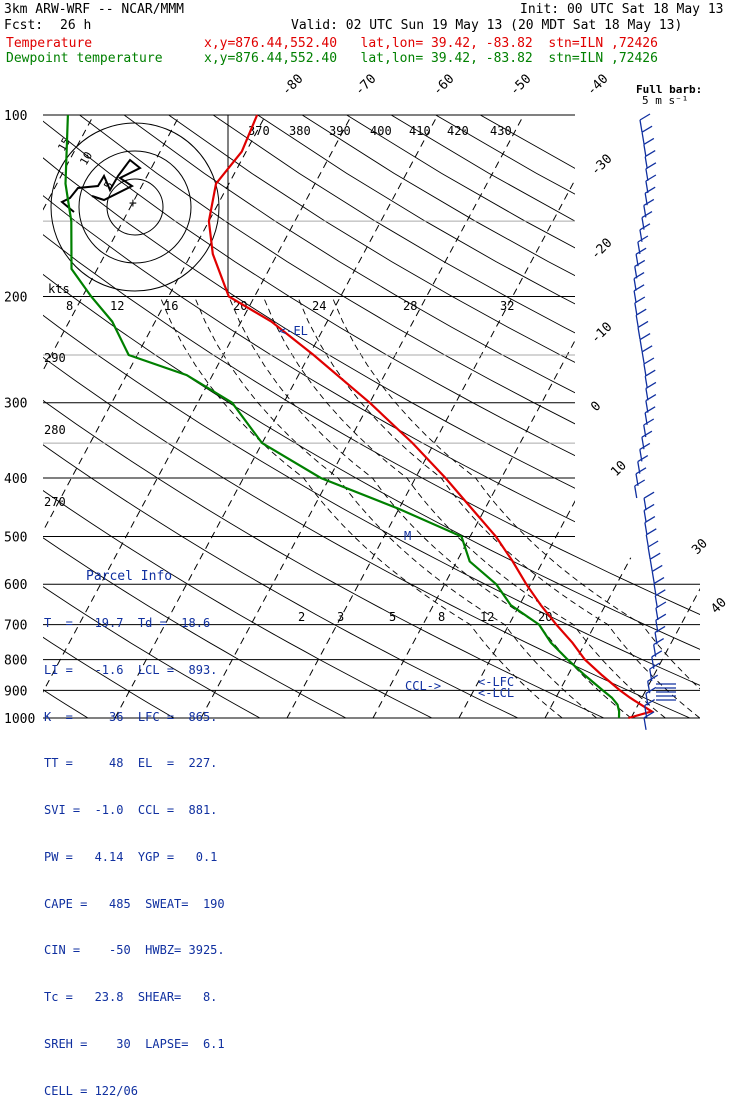  Describe the element at coordinates (131, 997) in the screenshot. I see `parcel-row: Tc = 23.8 SHEAR= 8.` at that location.